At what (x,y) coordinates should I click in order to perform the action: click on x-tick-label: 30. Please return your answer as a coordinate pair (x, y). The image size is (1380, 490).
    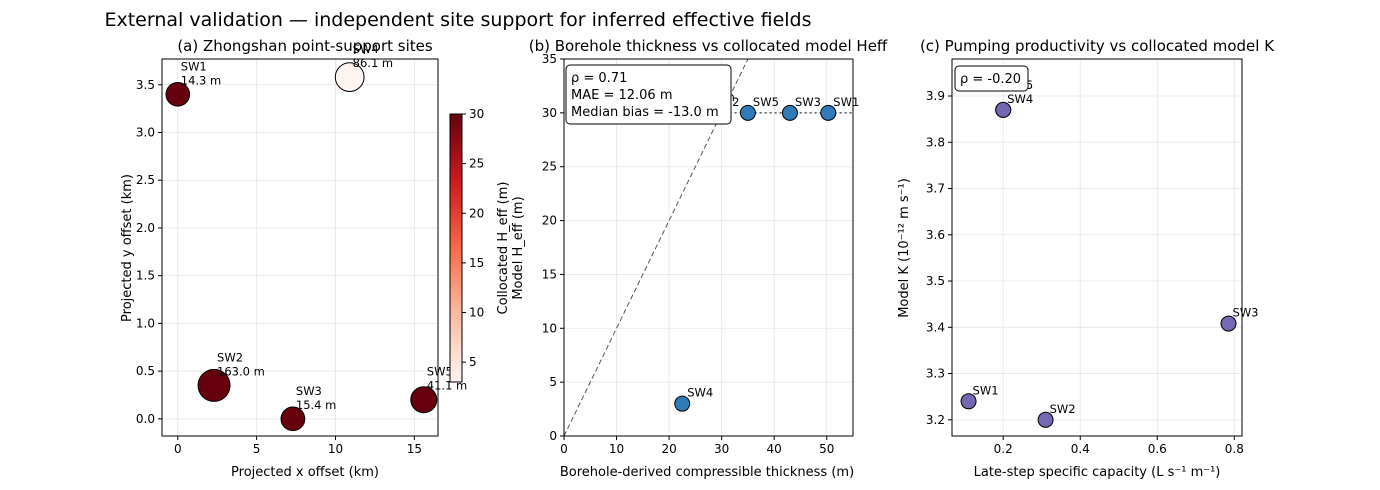
    Looking at the image, I should click on (721, 449).